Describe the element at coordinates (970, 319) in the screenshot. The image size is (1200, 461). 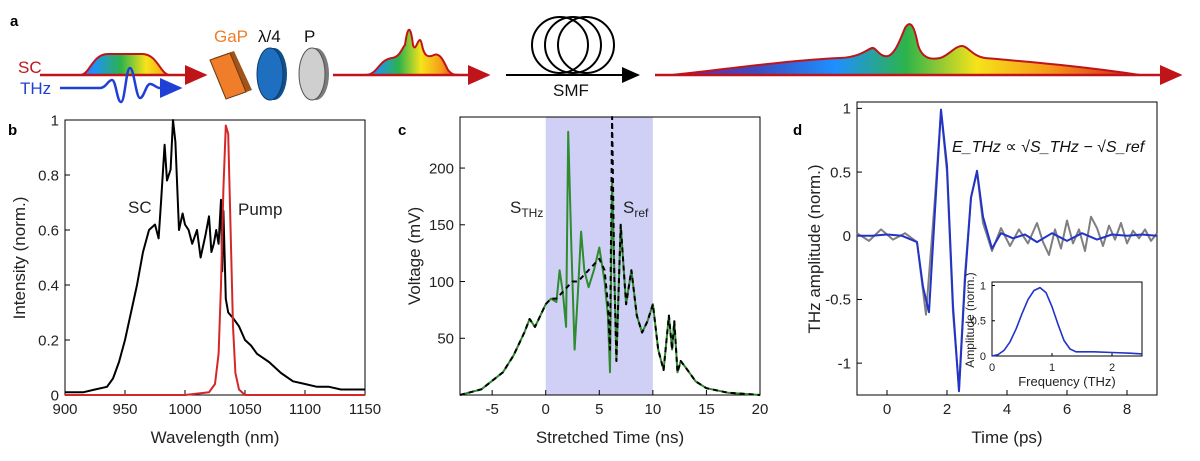
I see `inset-y-axis-title: Amplitude (norm.)` at that location.